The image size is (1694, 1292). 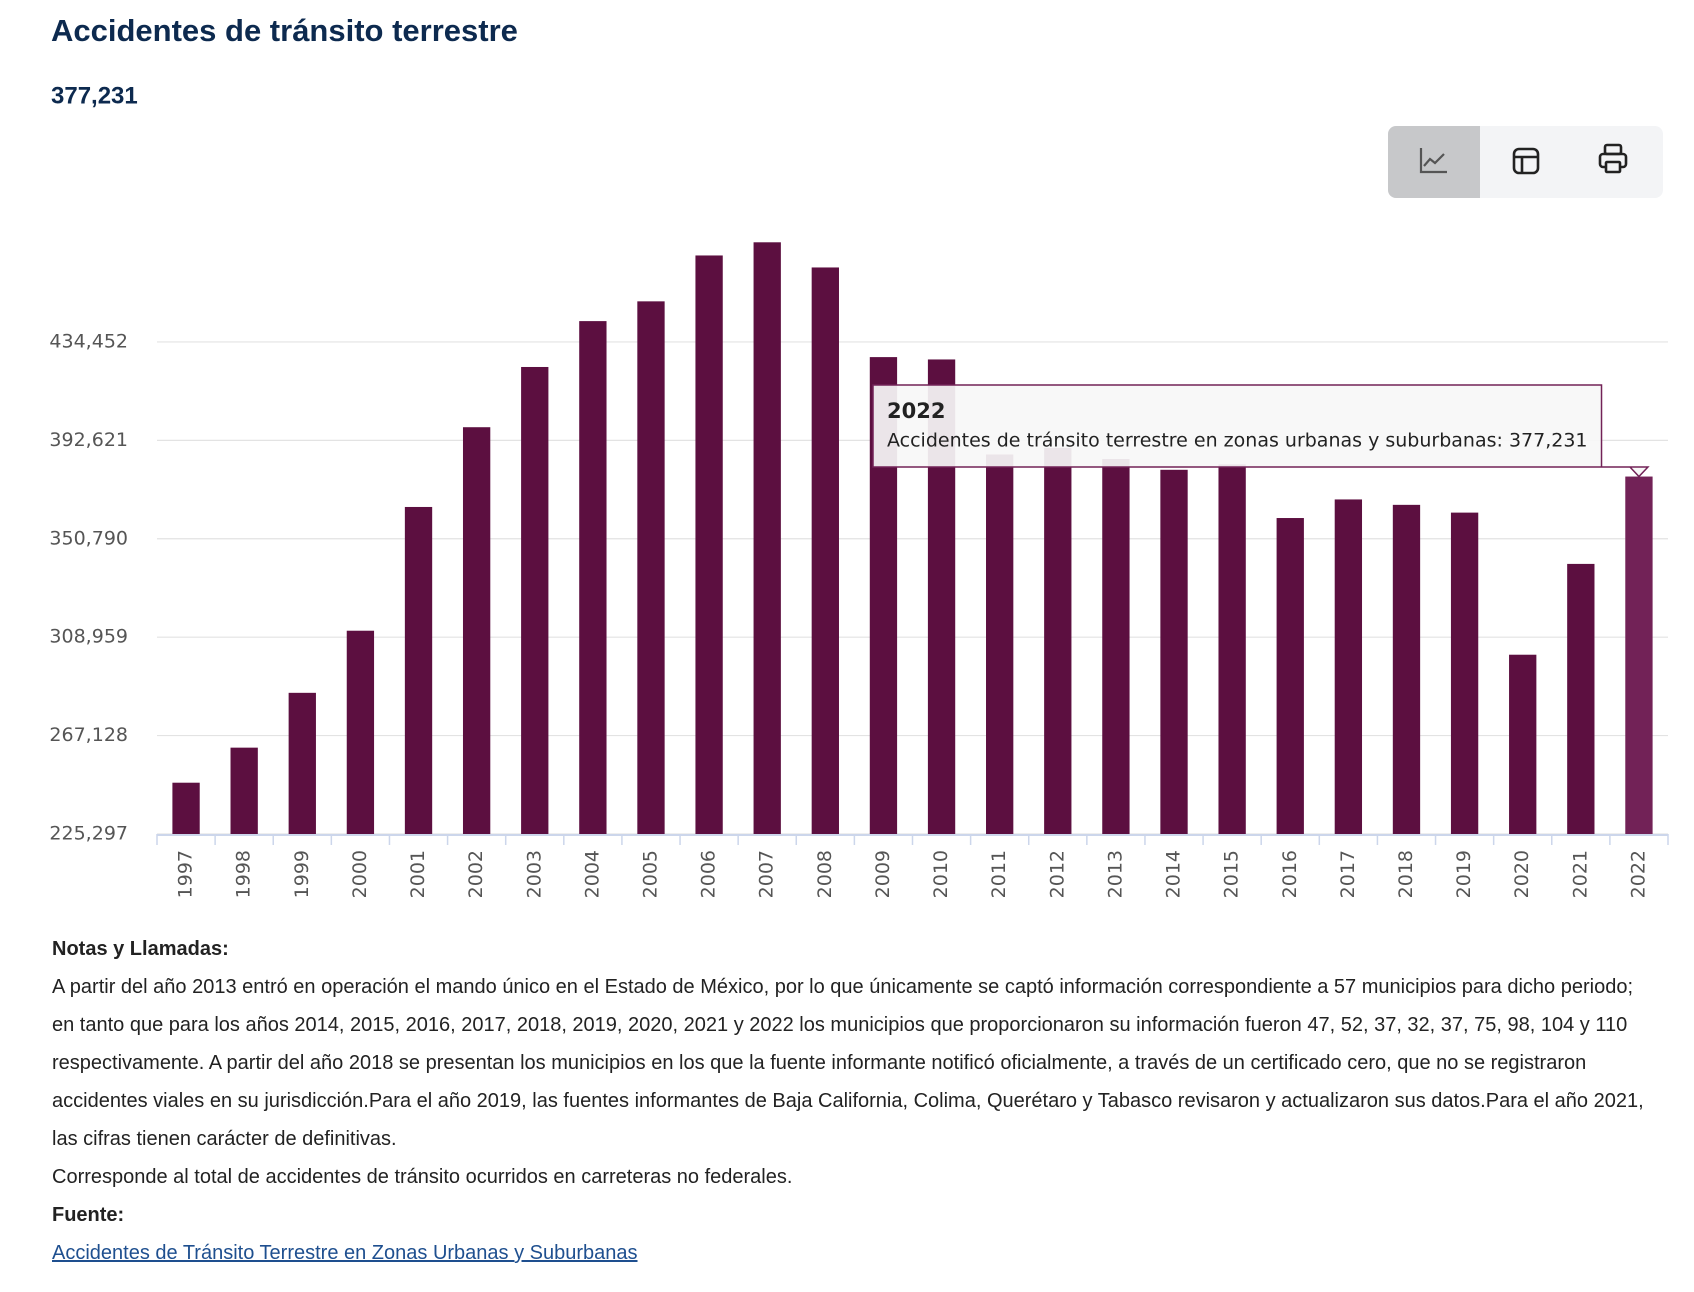 What do you see at coordinates (1115, 874) in the screenshot?
I see `x-tick-label: 2013` at bounding box center [1115, 874].